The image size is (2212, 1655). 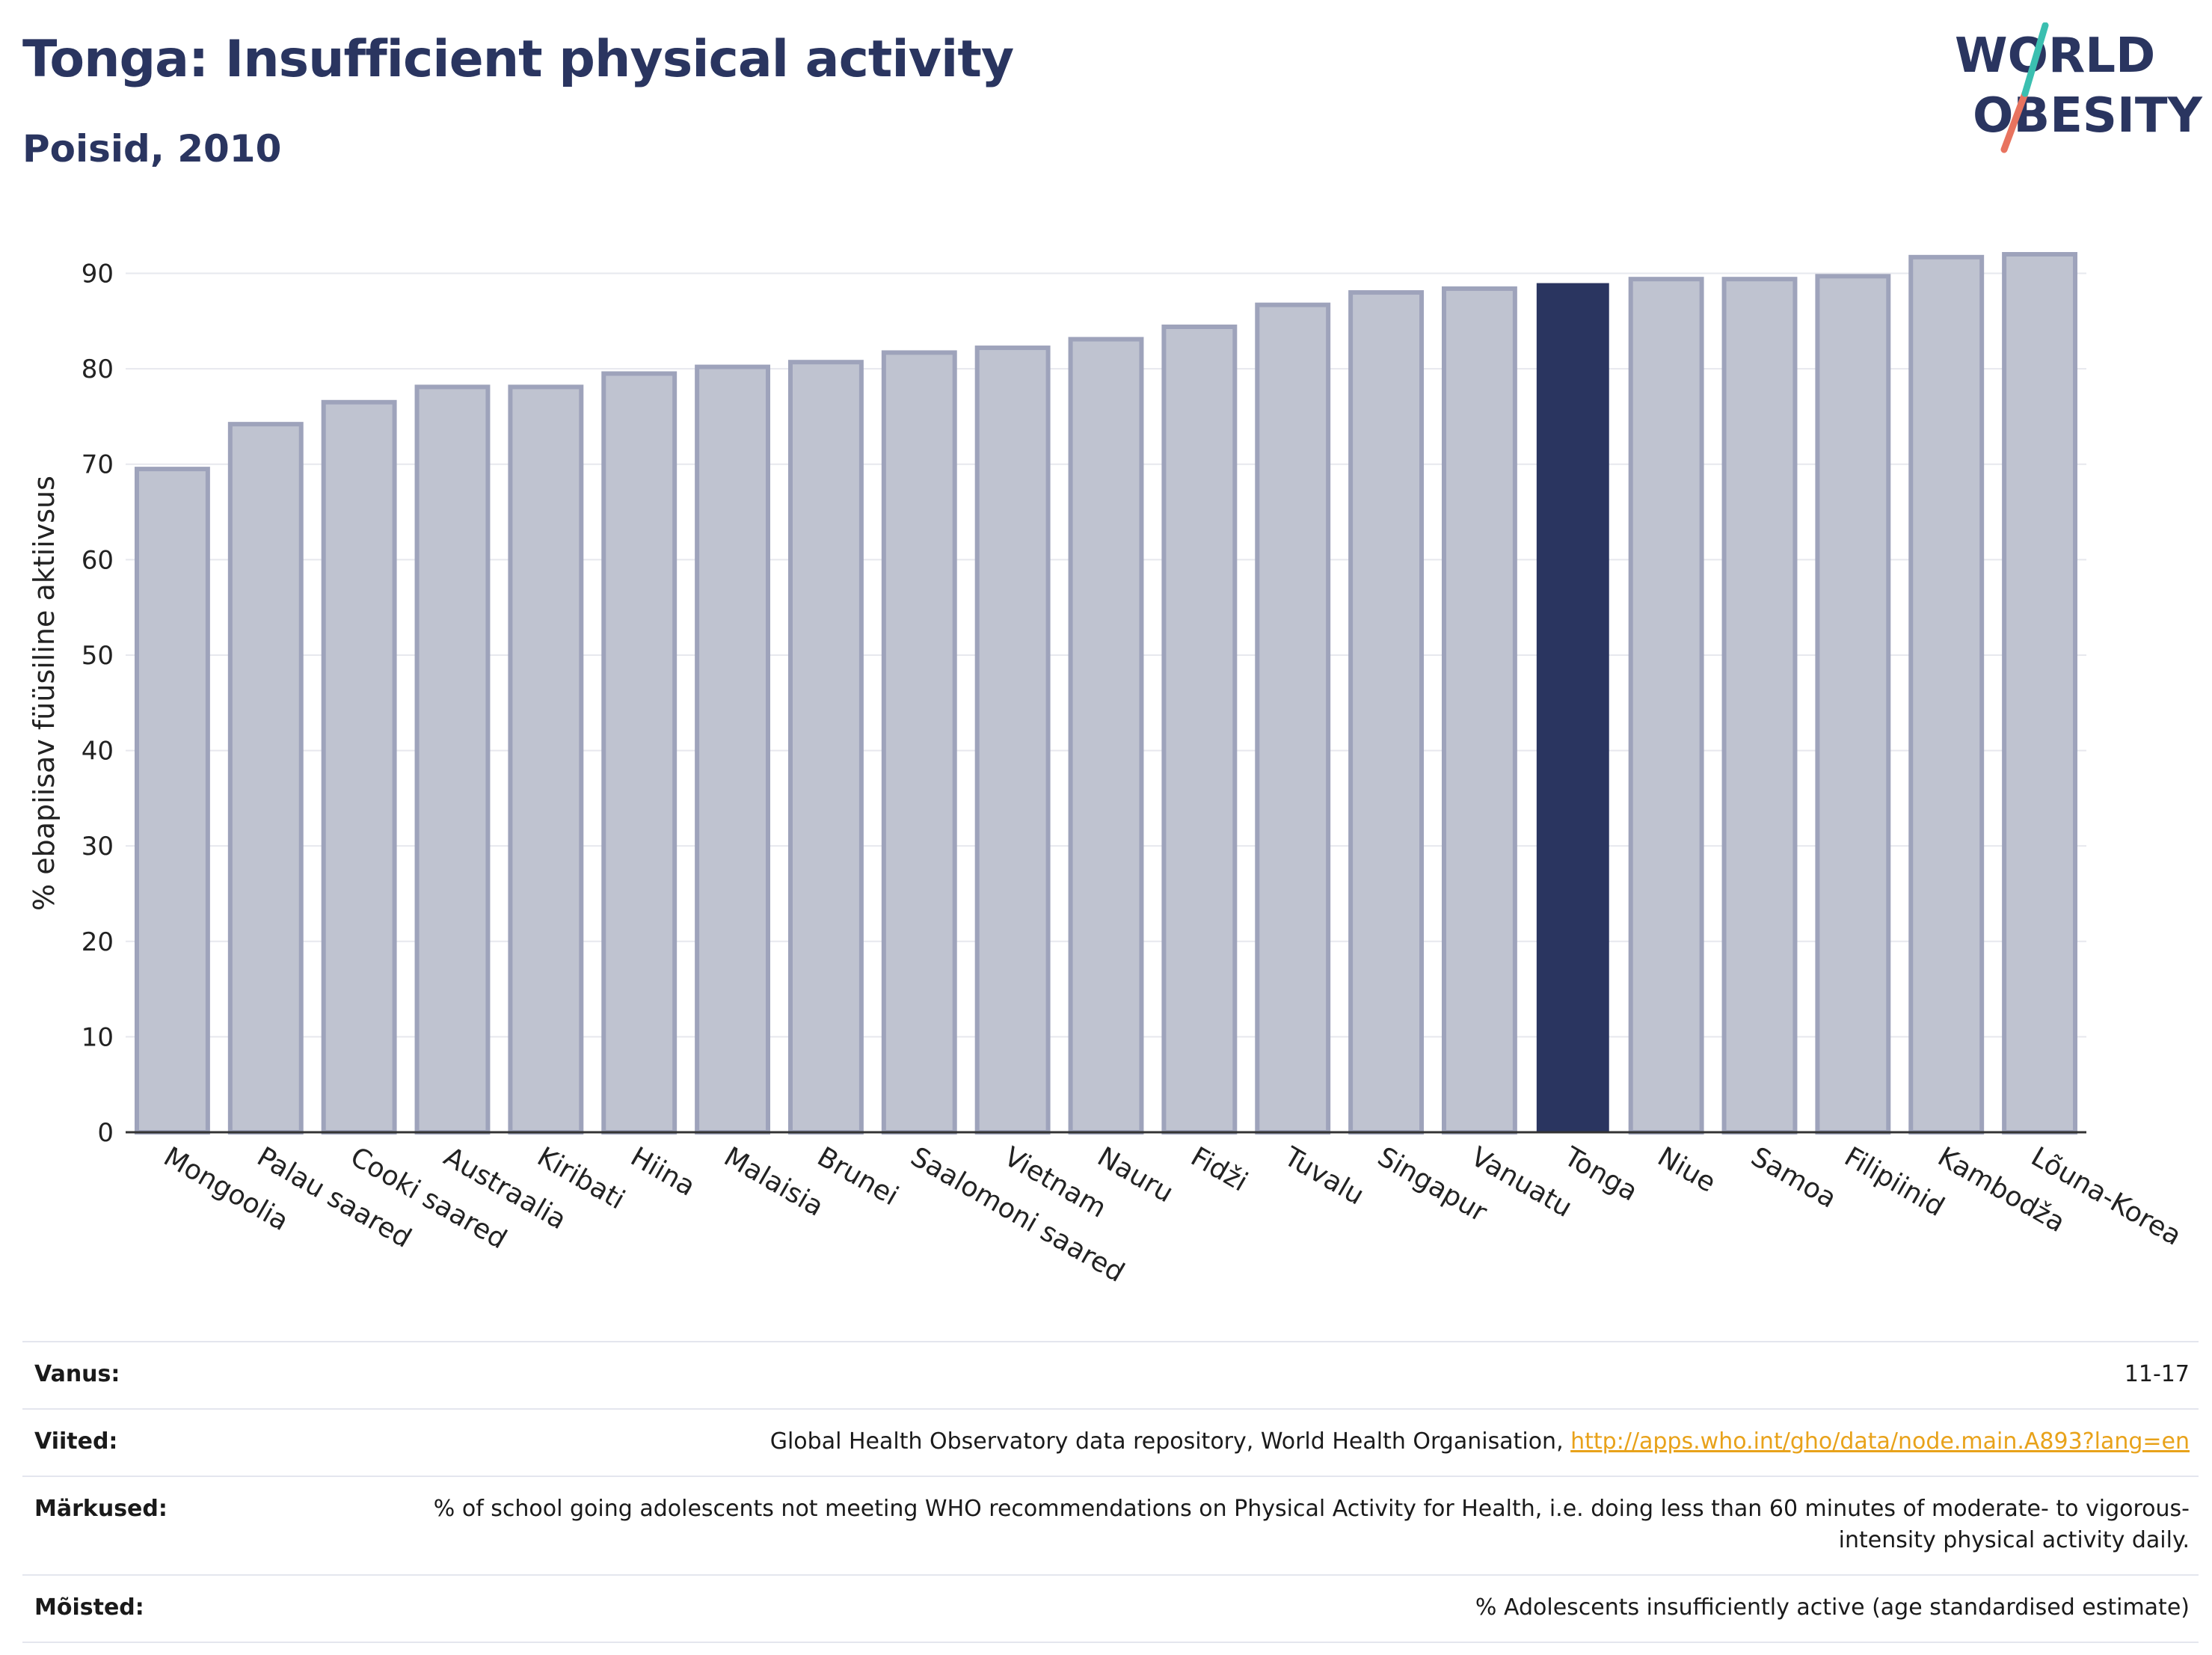 I want to click on bar-brunei, so click(x=825, y=747).